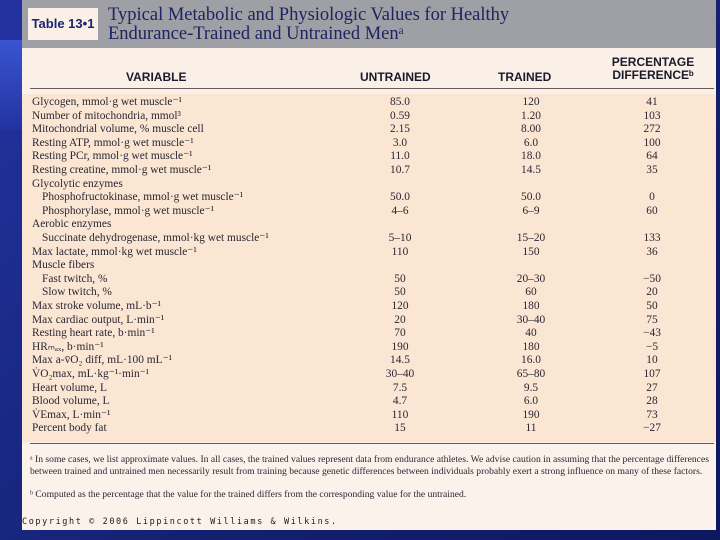  I want to click on variable-cell: Resting creatine, mmol·g wet muscle⁻¹, so click(122, 170).